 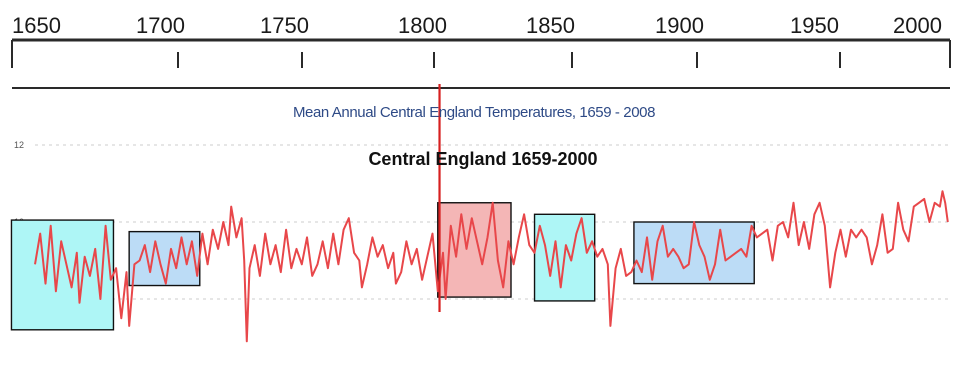 What do you see at coordinates (36, 25) in the screenshot?
I see `timeline-label-1650: 1650` at bounding box center [36, 25].